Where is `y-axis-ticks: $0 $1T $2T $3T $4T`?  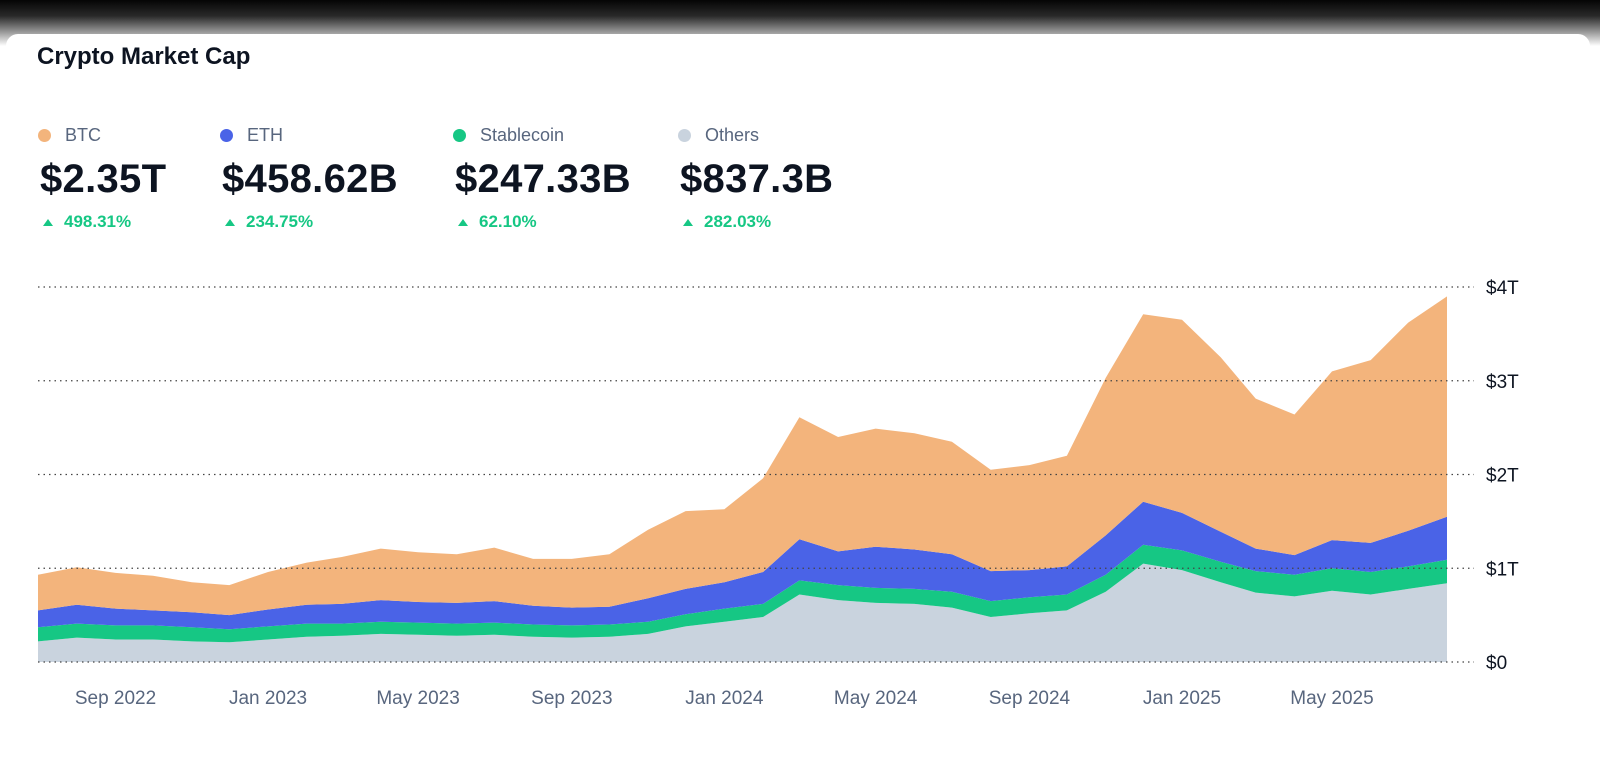 y-axis-ticks: $0 $1T $2T $3T $4T is located at coordinates (1502, 476).